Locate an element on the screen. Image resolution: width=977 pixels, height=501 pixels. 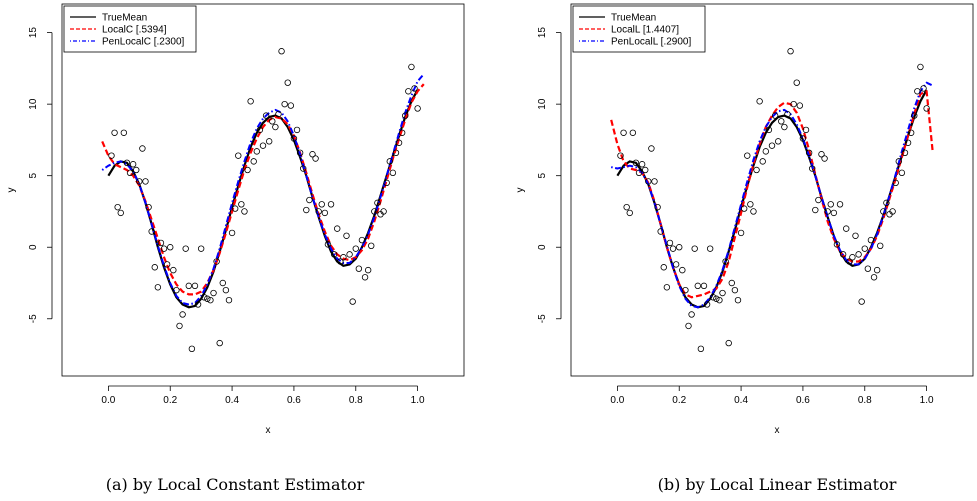
y-tick-label: -5 is located at coordinates (542, 318).